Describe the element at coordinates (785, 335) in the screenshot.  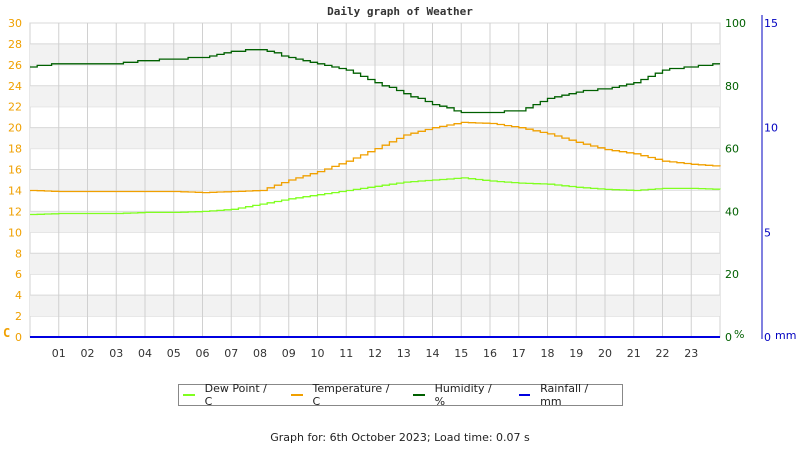
I see `rainfall-axis-unit: mm` at that location.